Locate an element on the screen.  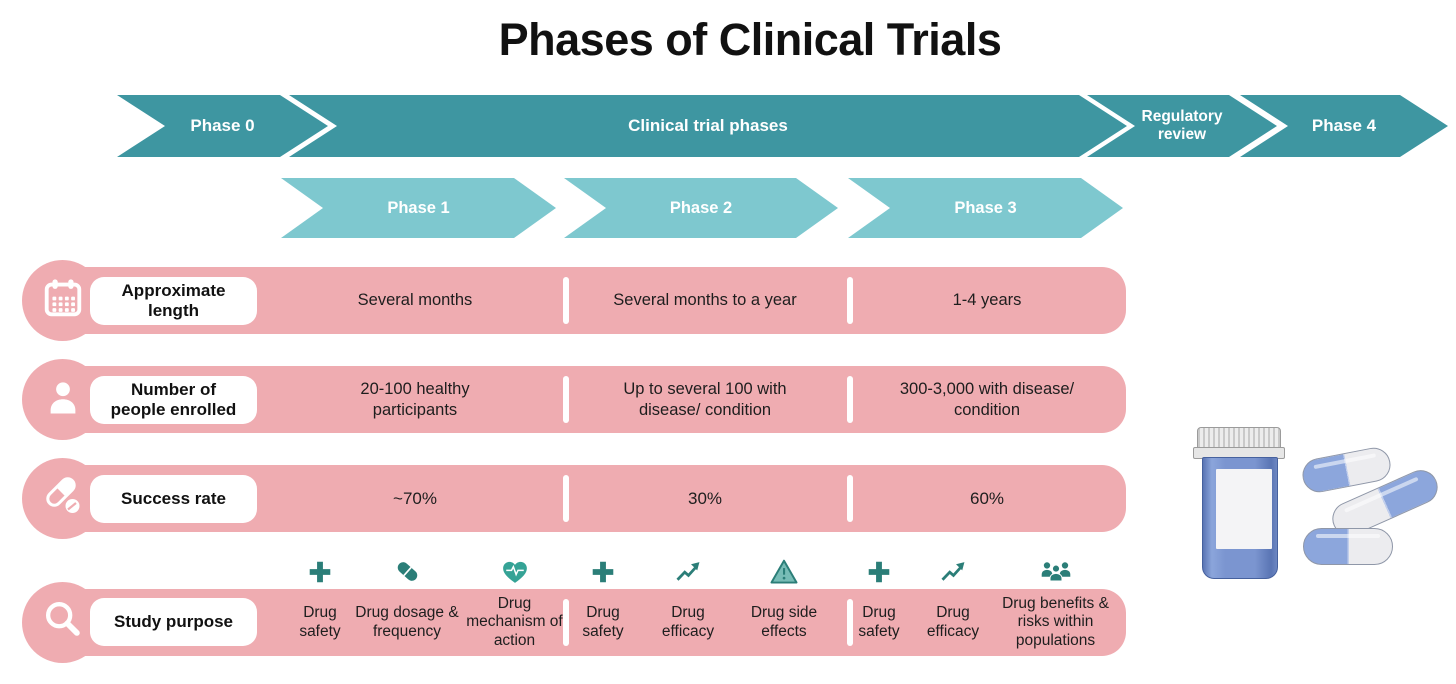
calendar-icon is located at coordinates (63, 300).